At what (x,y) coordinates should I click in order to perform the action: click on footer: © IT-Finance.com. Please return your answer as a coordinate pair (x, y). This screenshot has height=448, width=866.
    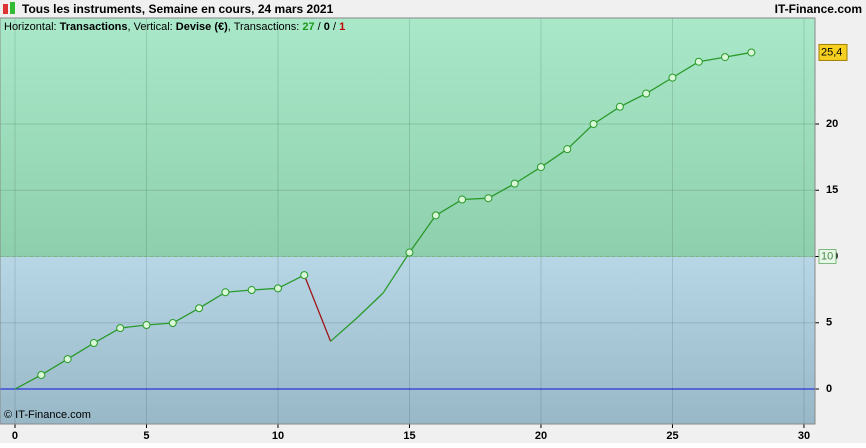
    Looking at the image, I should click on (47, 415).